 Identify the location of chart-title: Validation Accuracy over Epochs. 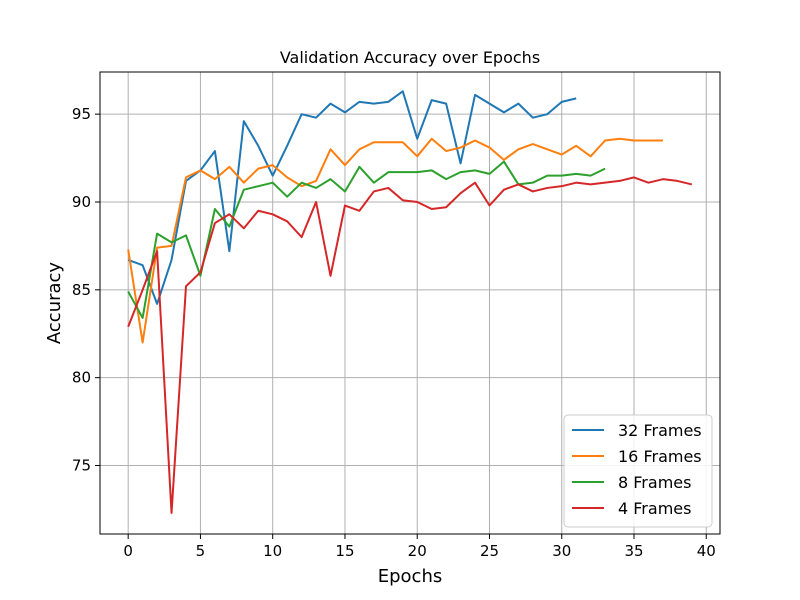
(410, 57).